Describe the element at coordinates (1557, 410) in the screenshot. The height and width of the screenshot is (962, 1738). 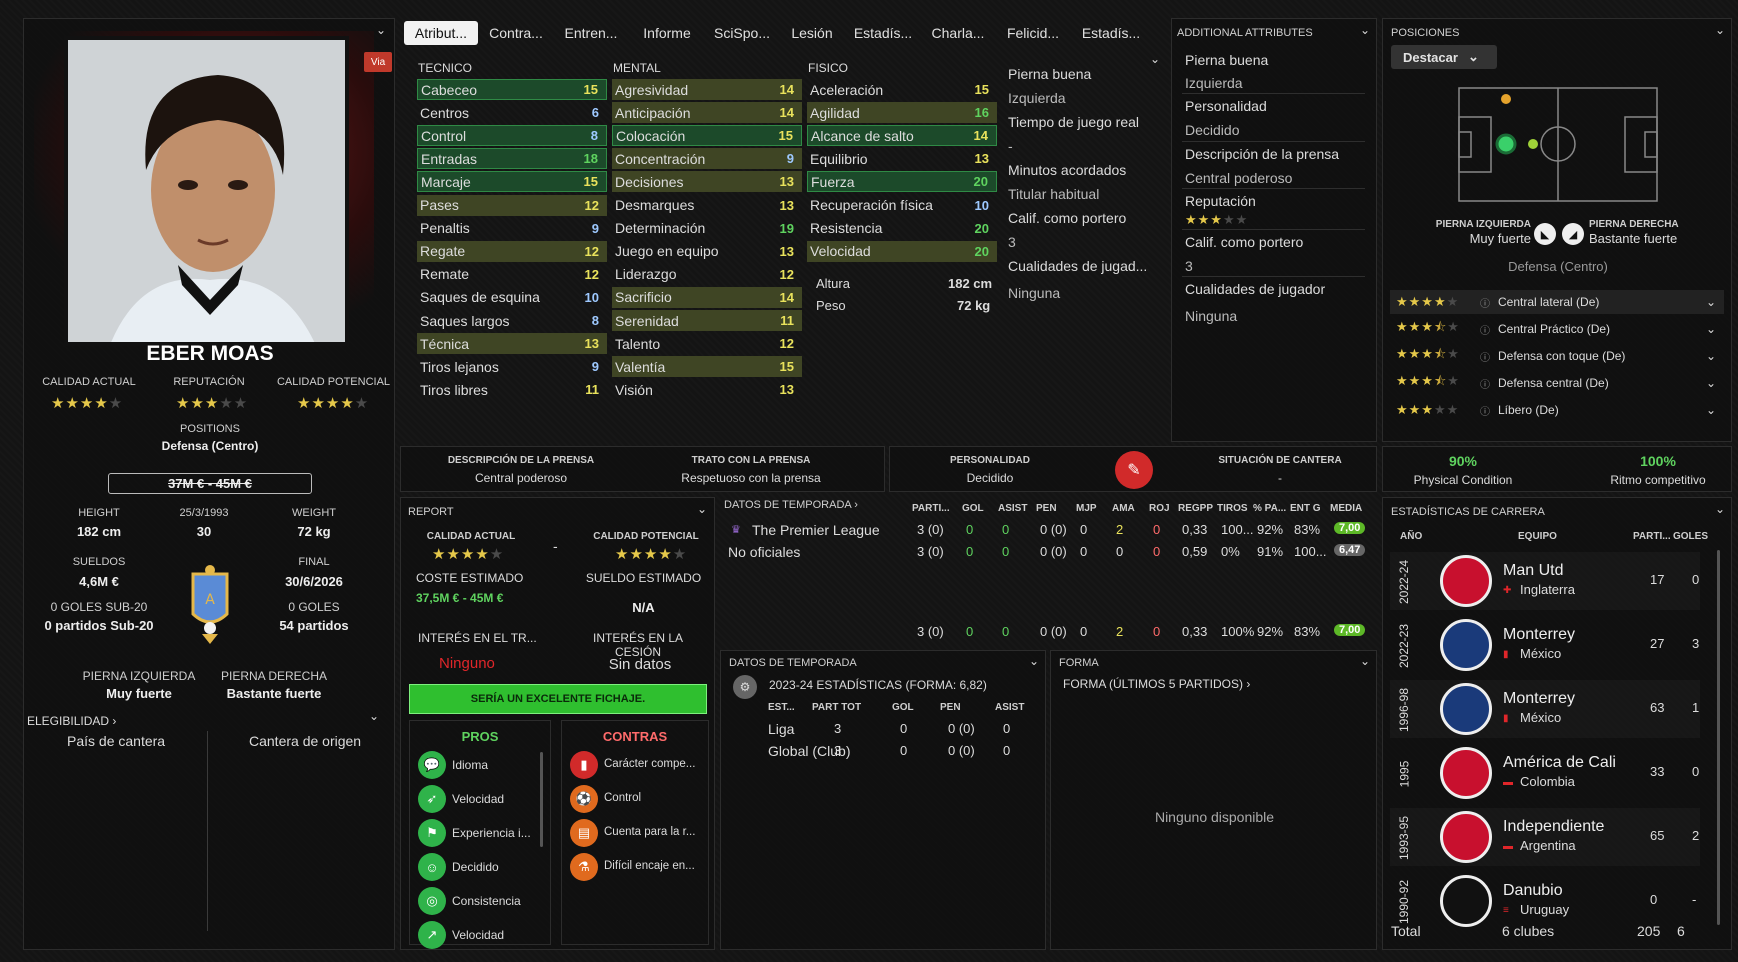
I see `role-row: ★★★★★ ⓘ Líbero (De) ⌄` at that location.